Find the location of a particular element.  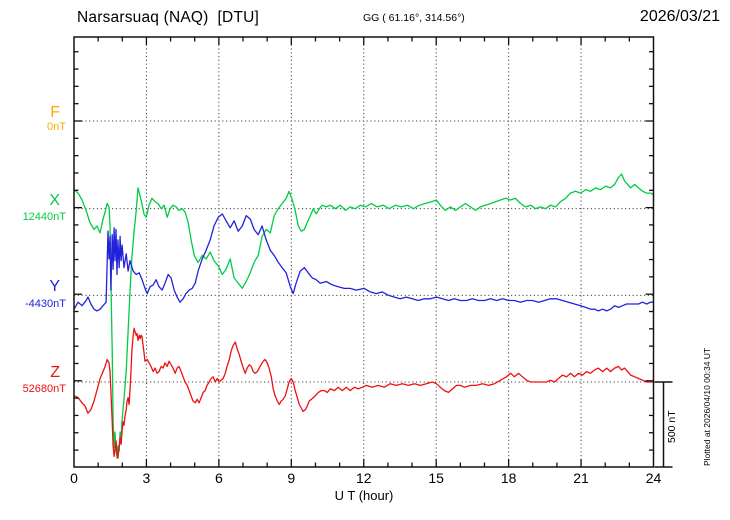

x-tick-label: 24 is located at coordinates (653, 478).